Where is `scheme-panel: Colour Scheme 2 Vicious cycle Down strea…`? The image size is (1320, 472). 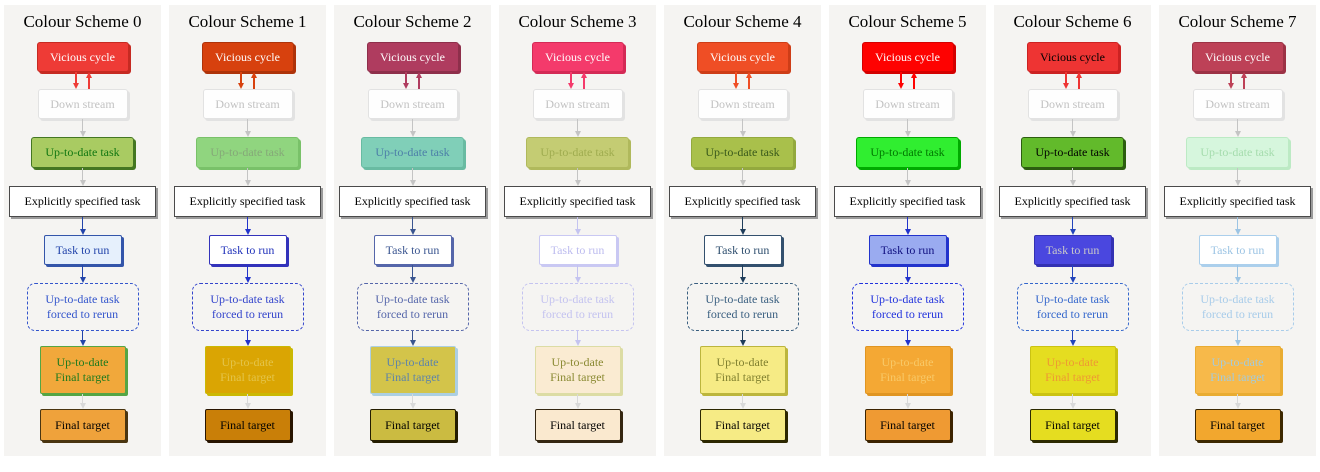 scheme-panel: Colour Scheme 2 Vicious cycle Down strea… is located at coordinates (412, 230).